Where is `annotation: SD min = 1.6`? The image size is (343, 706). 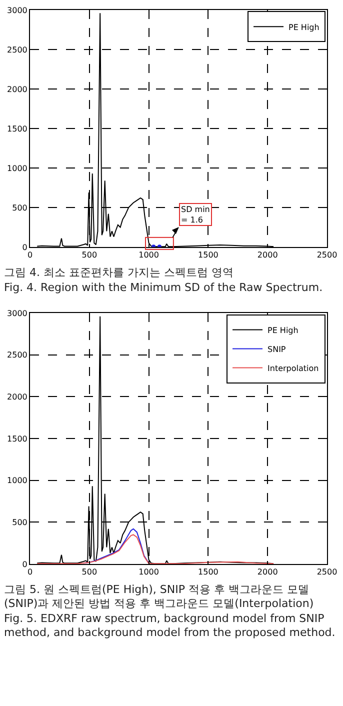 annotation: SD min = 1.6 is located at coordinates (195, 214).